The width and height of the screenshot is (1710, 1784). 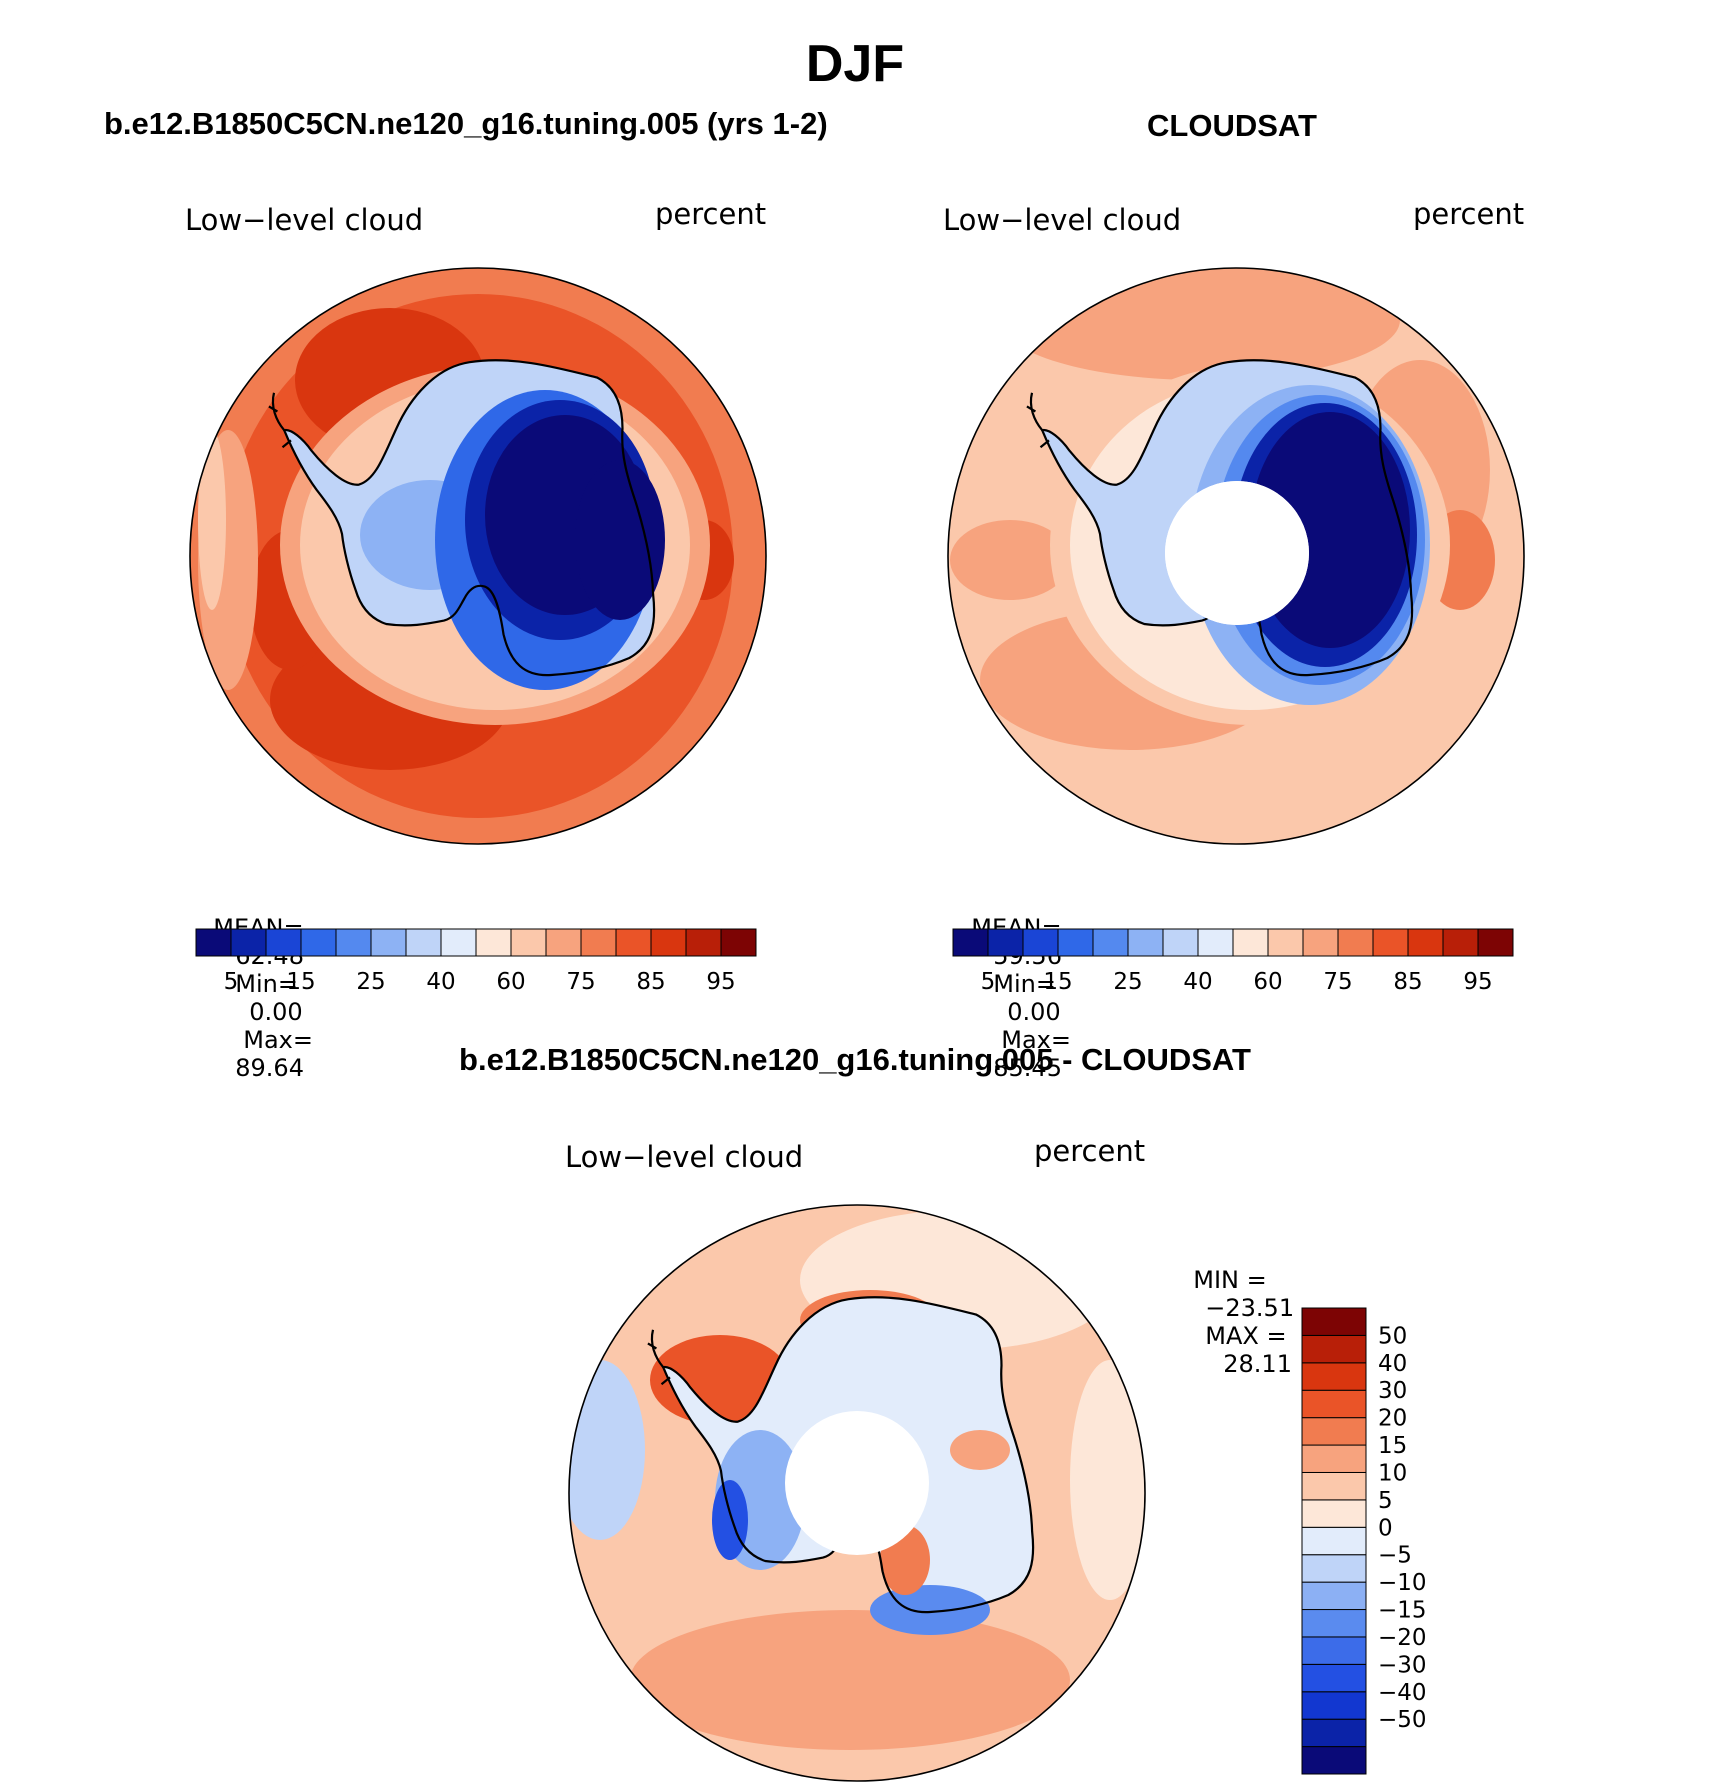 I want to click on panel1-map, so click(x=478, y=556).